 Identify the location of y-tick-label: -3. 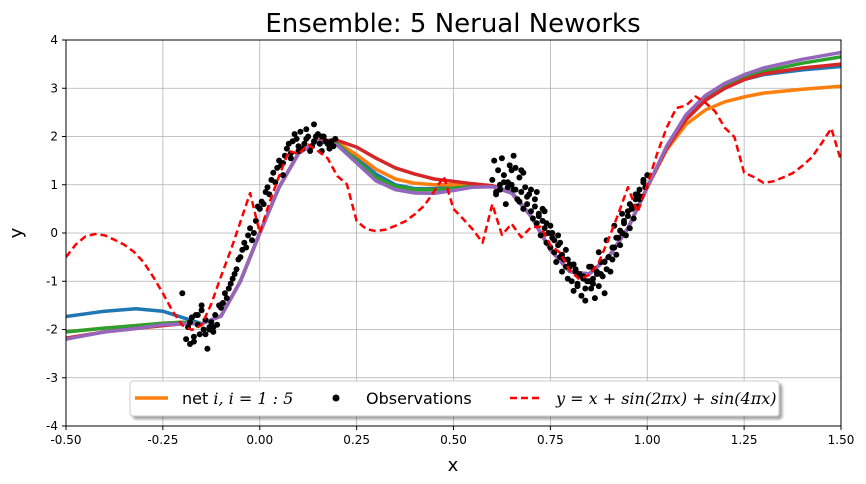
(52, 378).